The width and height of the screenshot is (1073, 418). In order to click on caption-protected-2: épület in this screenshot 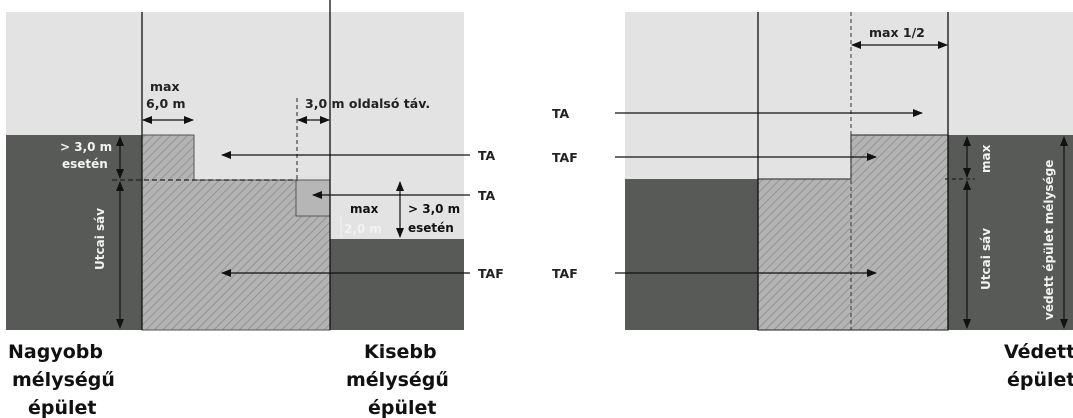, I will do `click(1040, 380)`.